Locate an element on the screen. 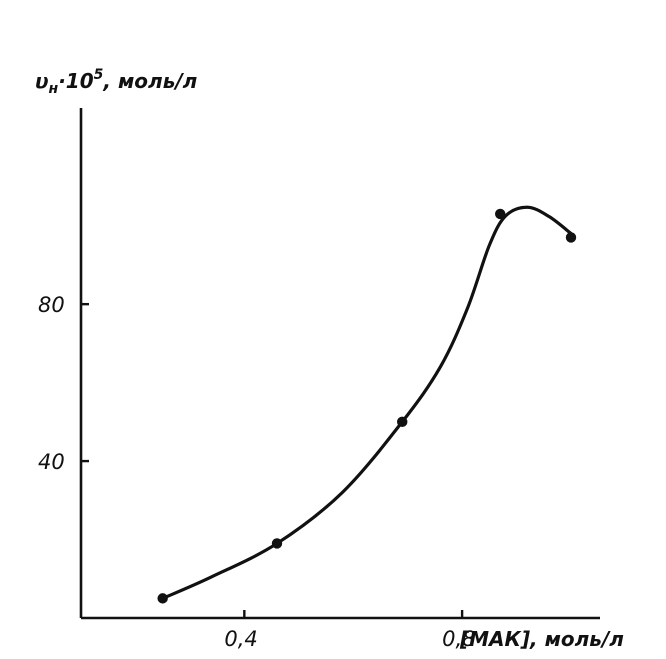  y-axis-subscript: н is located at coordinates (54, 89).